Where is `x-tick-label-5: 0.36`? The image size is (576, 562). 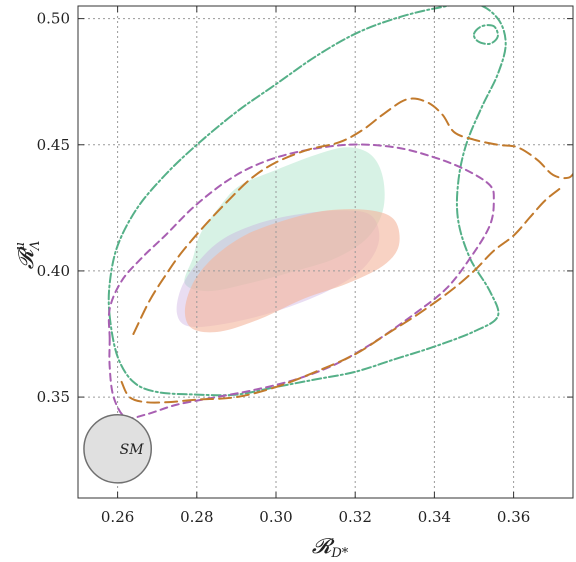
x-tick-label-5: 0.36 is located at coordinates (513, 517).